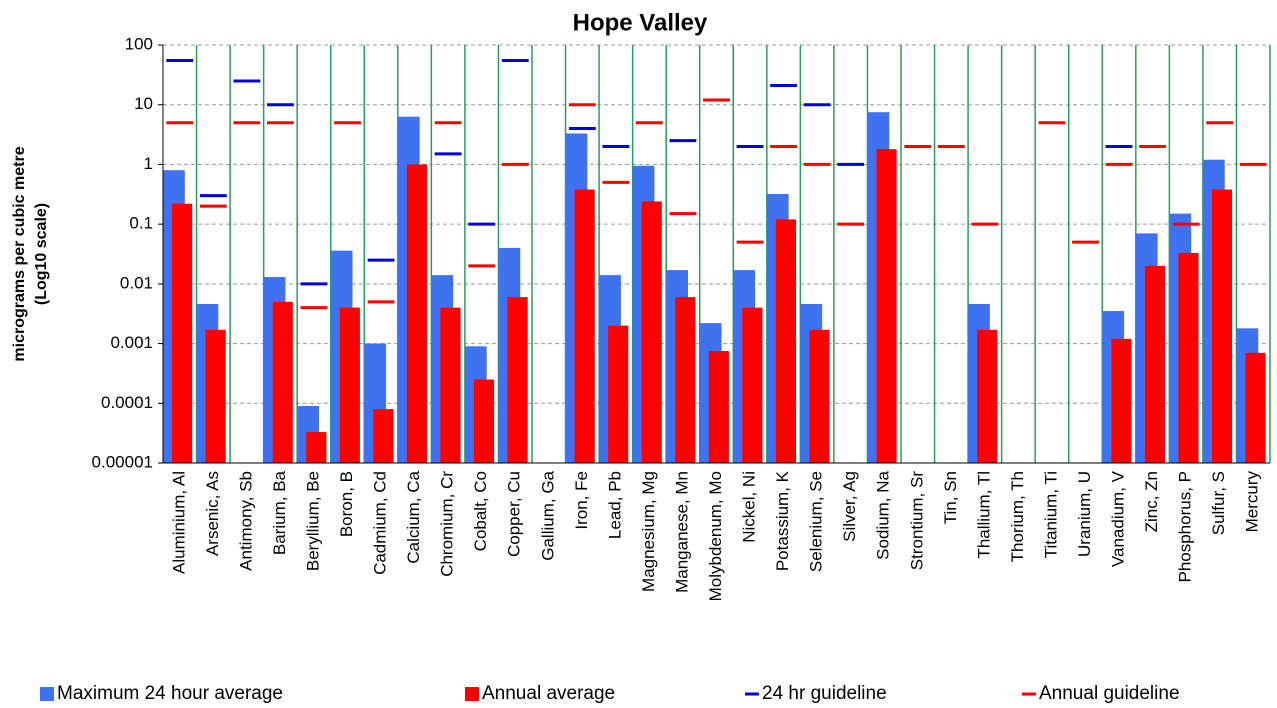  I want to click on x-tick-label: Silver, Ag, so click(849, 506).